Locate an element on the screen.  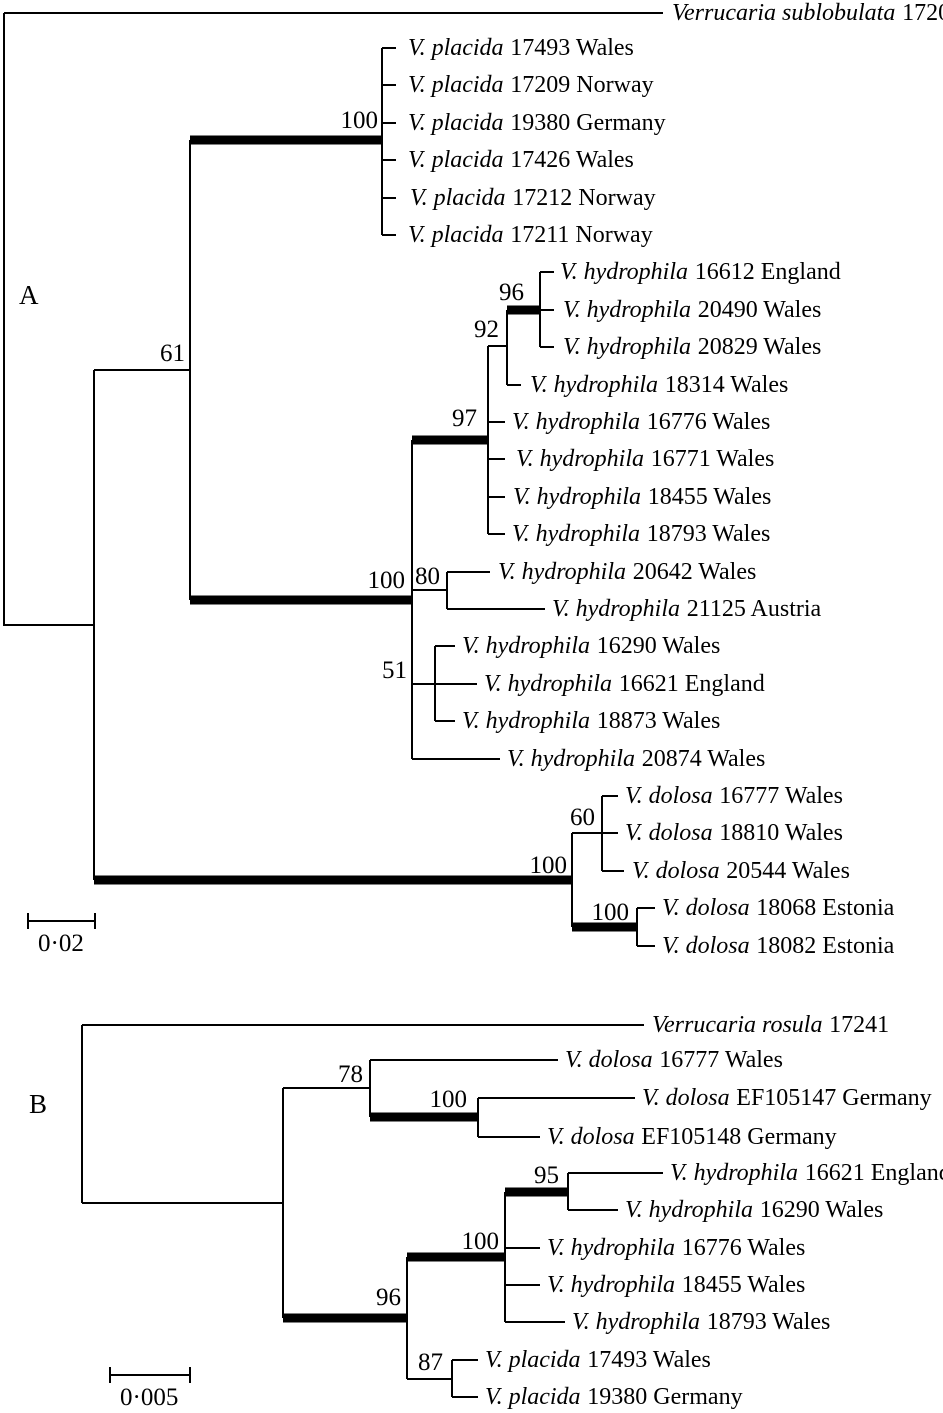
taxon-b-hydrophila-16776: V. hydrophila 16776 Wales is located at coordinates (676, 1248).